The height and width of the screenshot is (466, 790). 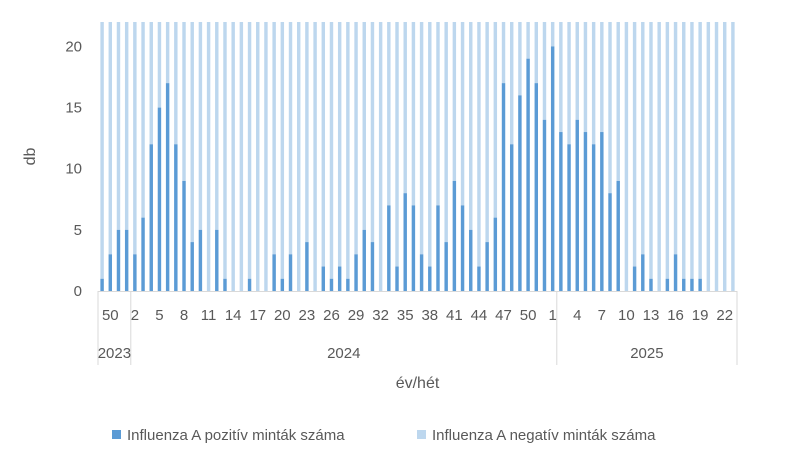 What do you see at coordinates (236, 435) in the screenshot?
I see `legend-label-positive: Influenza A pozitív minták száma` at bounding box center [236, 435].